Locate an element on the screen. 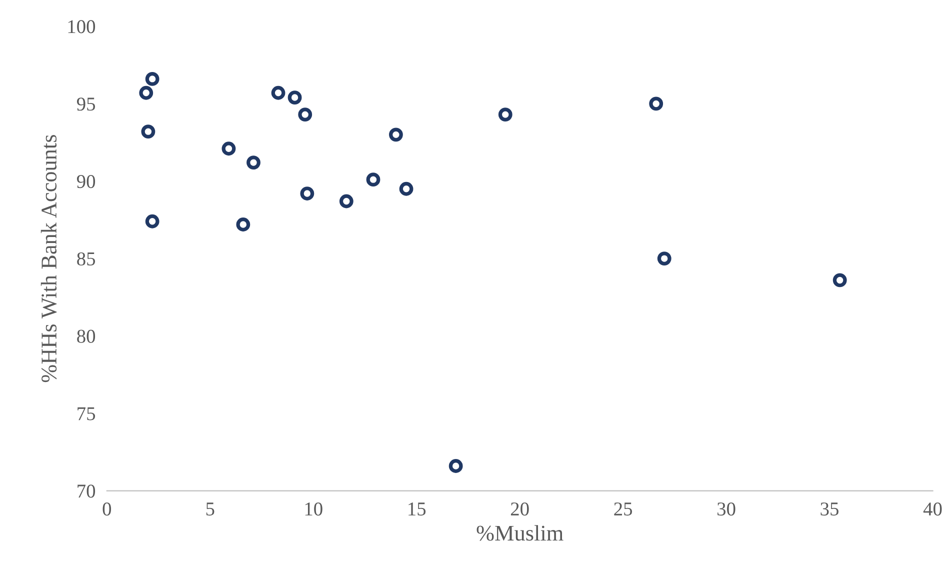 Image resolution: width=946 pixels, height=572 pixels. x-tick-label: 40 is located at coordinates (932, 509).